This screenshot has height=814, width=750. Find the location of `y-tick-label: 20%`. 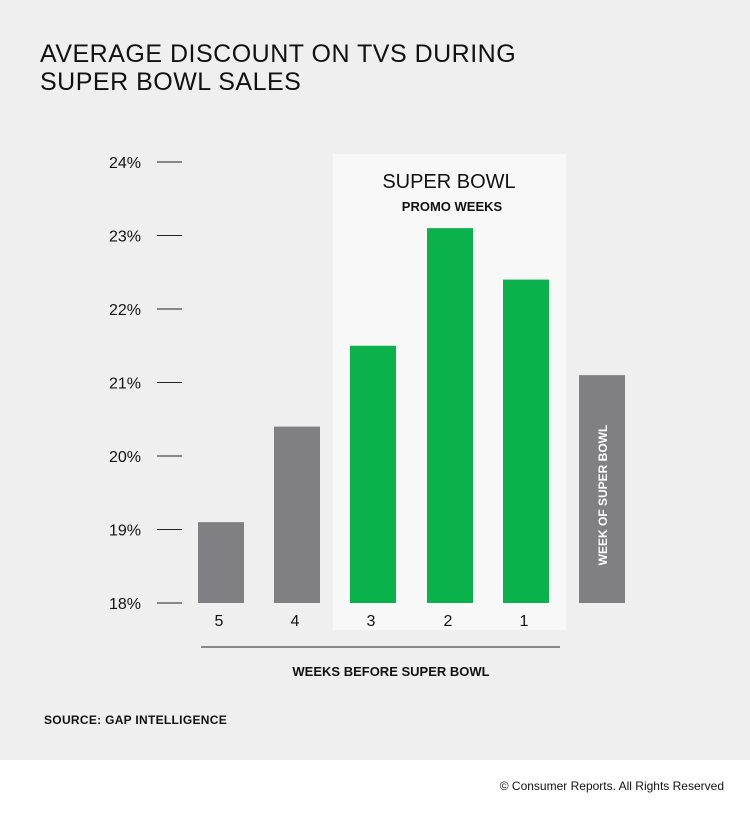

y-tick-label: 20% is located at coordinates (125, 457).